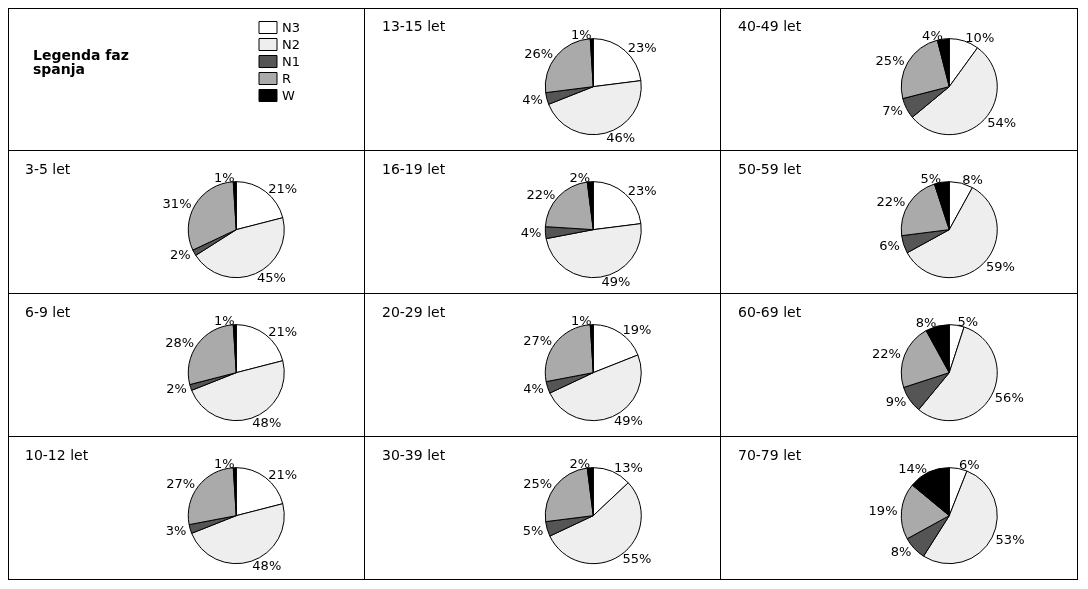 The image size is (1088, 589). Describe the element at coordinates (770, 455) in the screenshot. I see `chart-title: 70-79 let` at that location.